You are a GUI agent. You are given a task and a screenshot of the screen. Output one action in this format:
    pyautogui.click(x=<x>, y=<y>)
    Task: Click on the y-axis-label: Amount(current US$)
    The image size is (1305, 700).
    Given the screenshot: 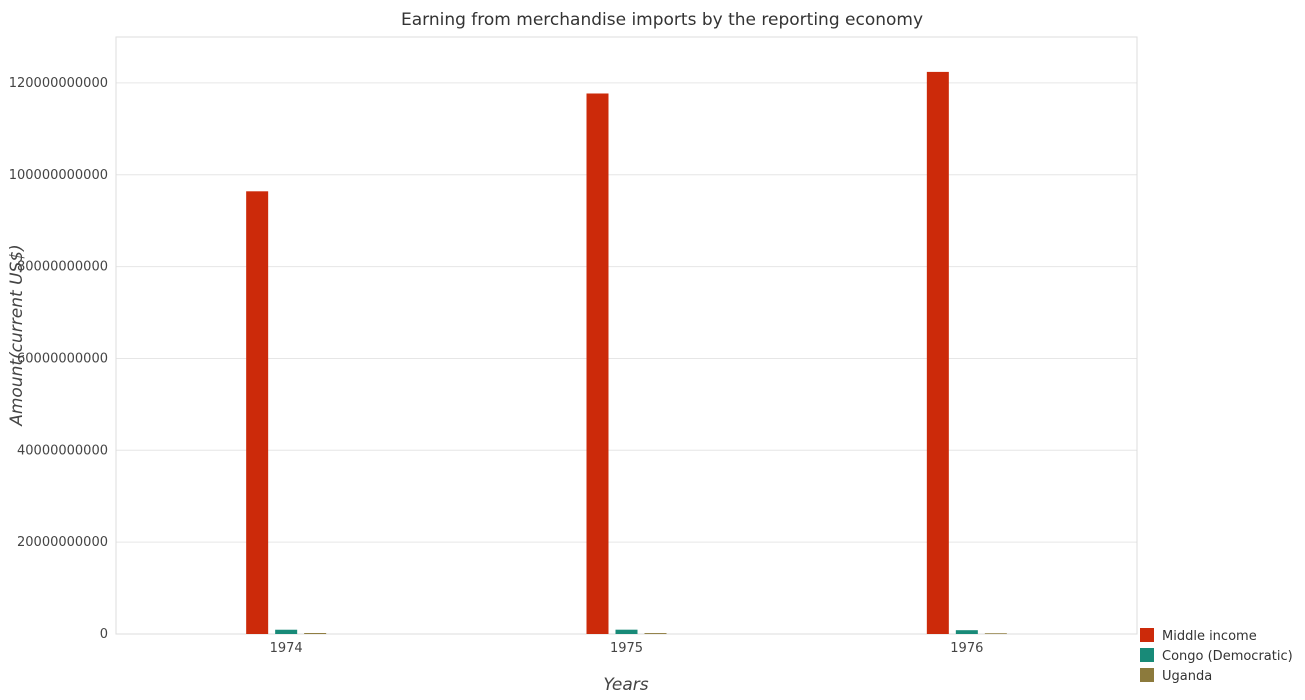 What is the action you would take?
    pyautogui.click(x=17, y=335)
    